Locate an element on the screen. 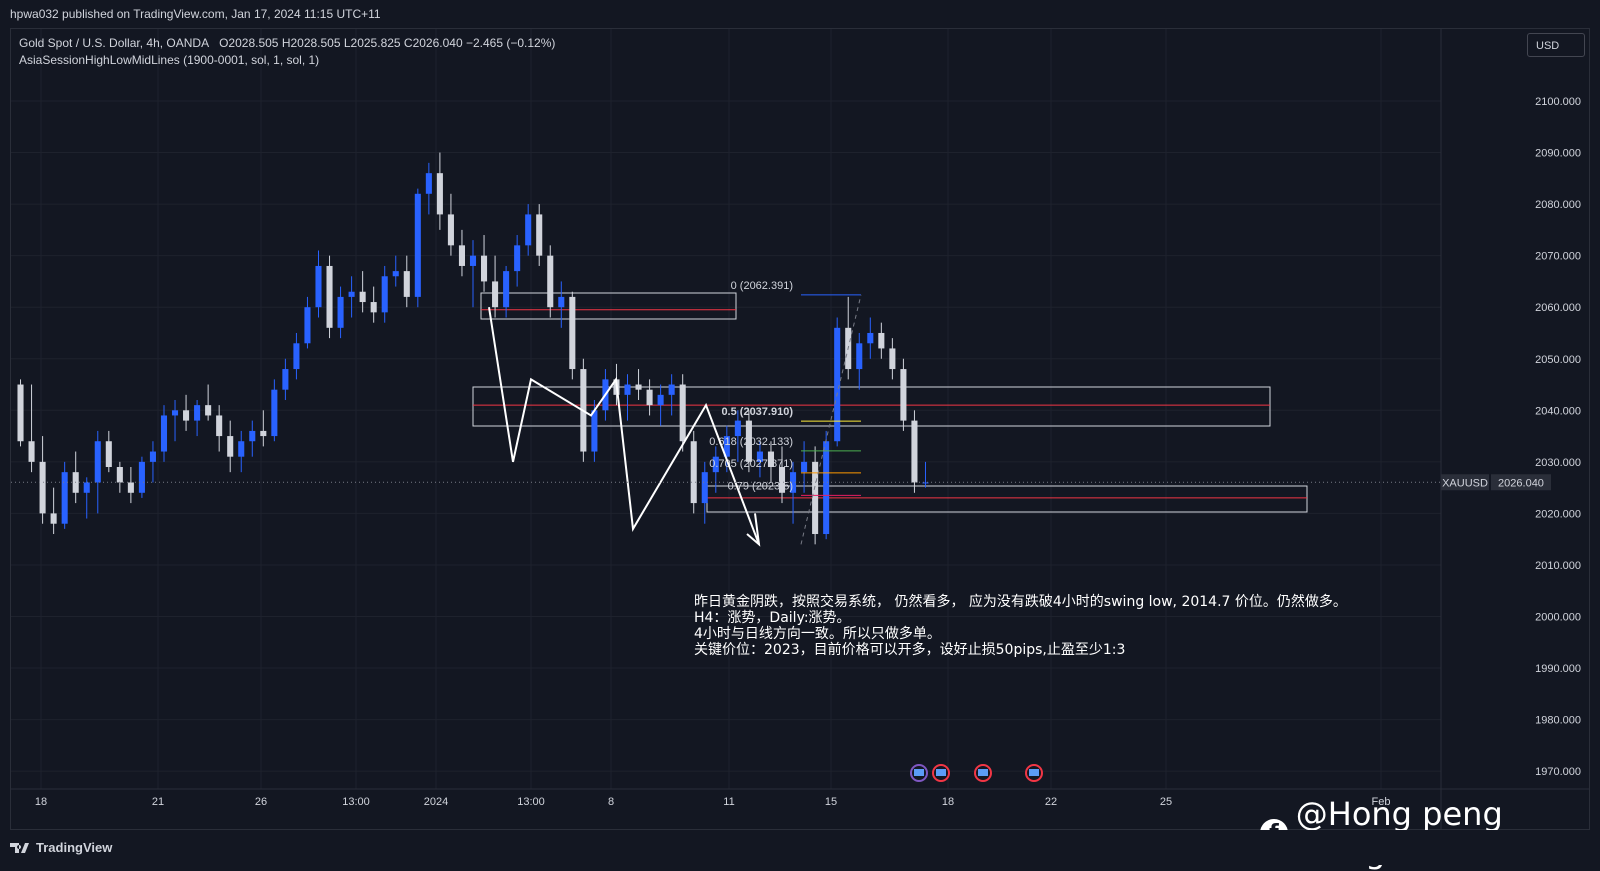 This screenshot has height=871, width=1600. tradingview-logo: TradingView is located at coordinates (61, 847).